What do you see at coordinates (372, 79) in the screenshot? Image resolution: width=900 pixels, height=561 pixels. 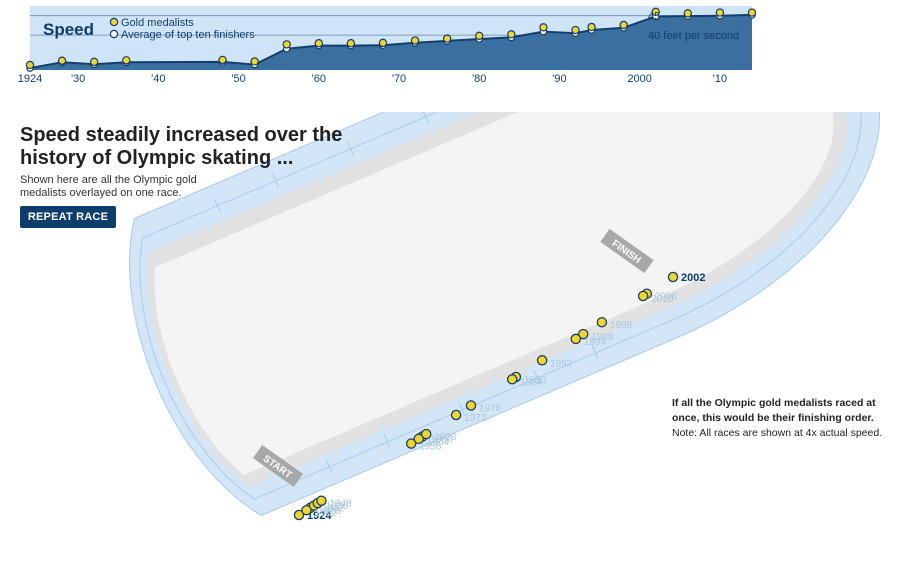 I see `x-axis-ticks: 1924 '30 '40 '50 '60 '70 '80 '90 2000 '10` at bounding box center [372, 79].